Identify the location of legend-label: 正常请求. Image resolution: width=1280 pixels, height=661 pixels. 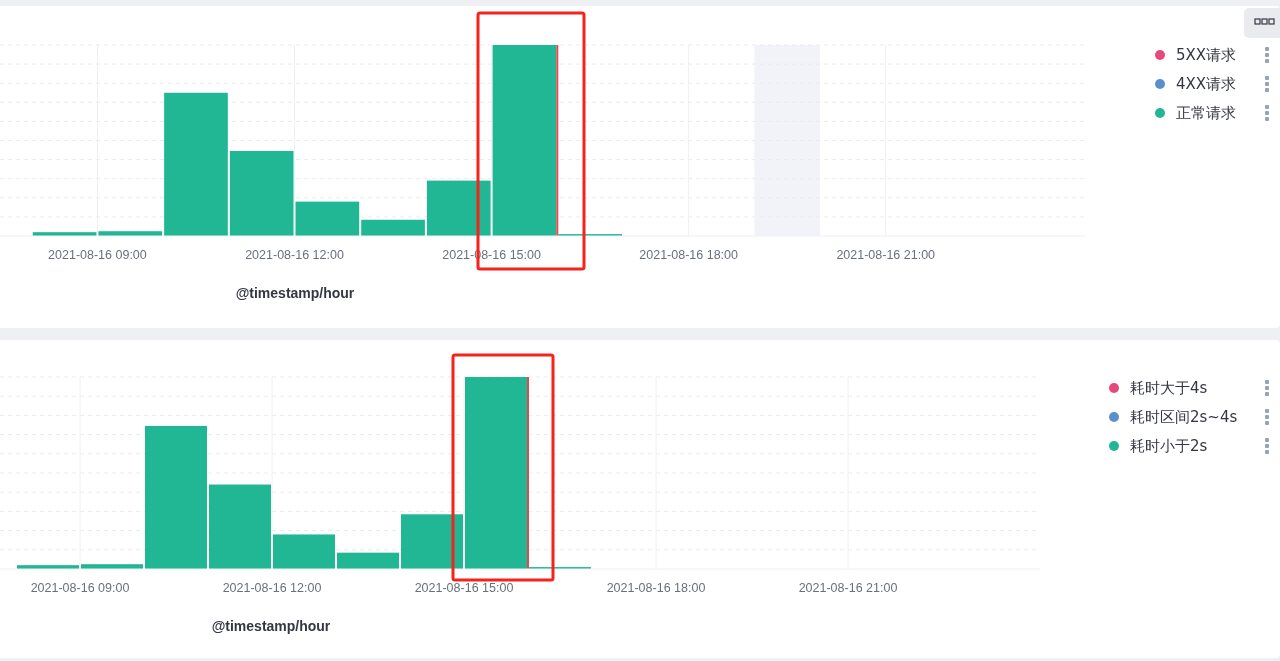
(1206, 113).